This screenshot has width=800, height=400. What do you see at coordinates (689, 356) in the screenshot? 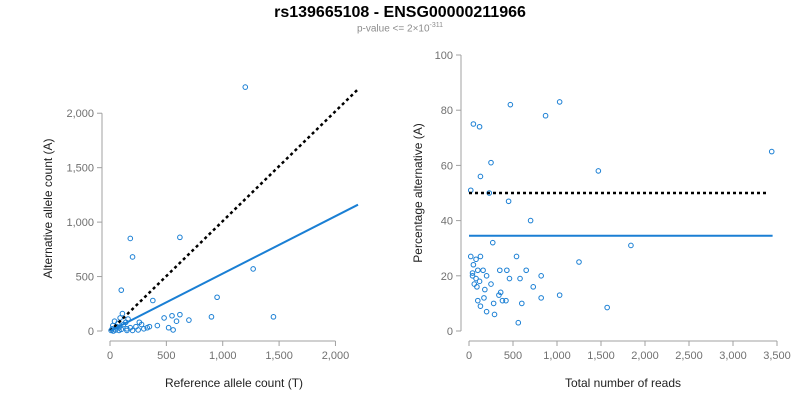
I see `x-tick-label: 2,500` at bounding box center [689, 356].